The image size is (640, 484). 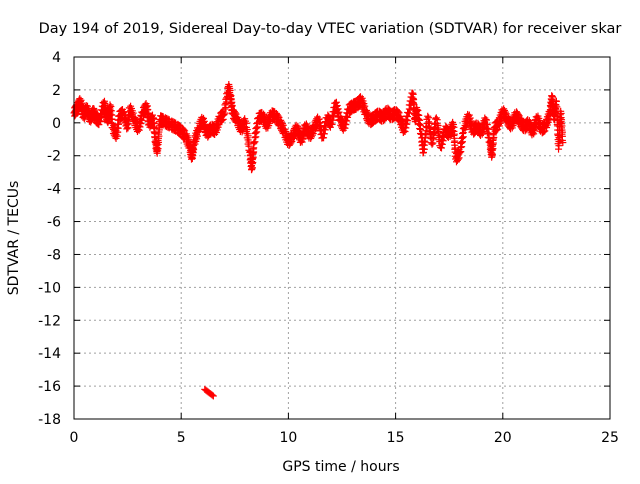 What do you see at coordinates (49, 387) in the screenshot?
I see `y-tick-label: -16` at bounding box center [49, 387].